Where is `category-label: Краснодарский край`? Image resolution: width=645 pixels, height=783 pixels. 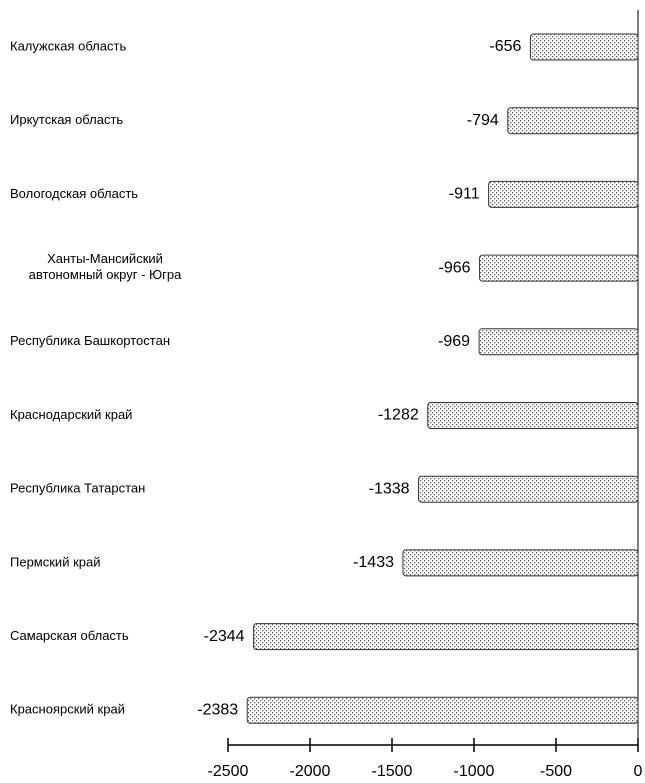 category-label: Краснодарский край is located at coordinates (71, 414).